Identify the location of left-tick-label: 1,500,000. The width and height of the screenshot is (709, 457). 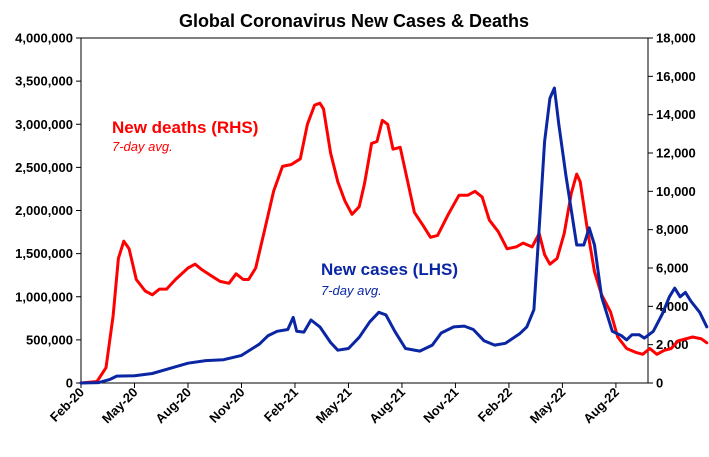
(44, 253).